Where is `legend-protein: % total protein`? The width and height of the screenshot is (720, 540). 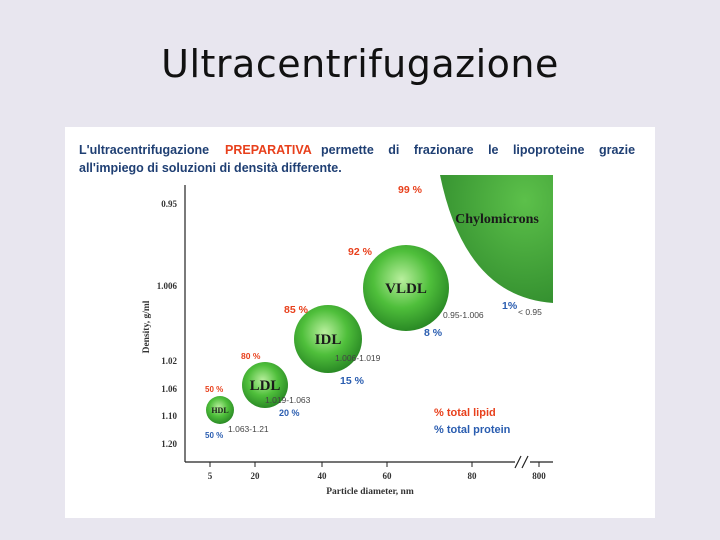
legend-protein: % total protein is located at coordinates (472, 430).